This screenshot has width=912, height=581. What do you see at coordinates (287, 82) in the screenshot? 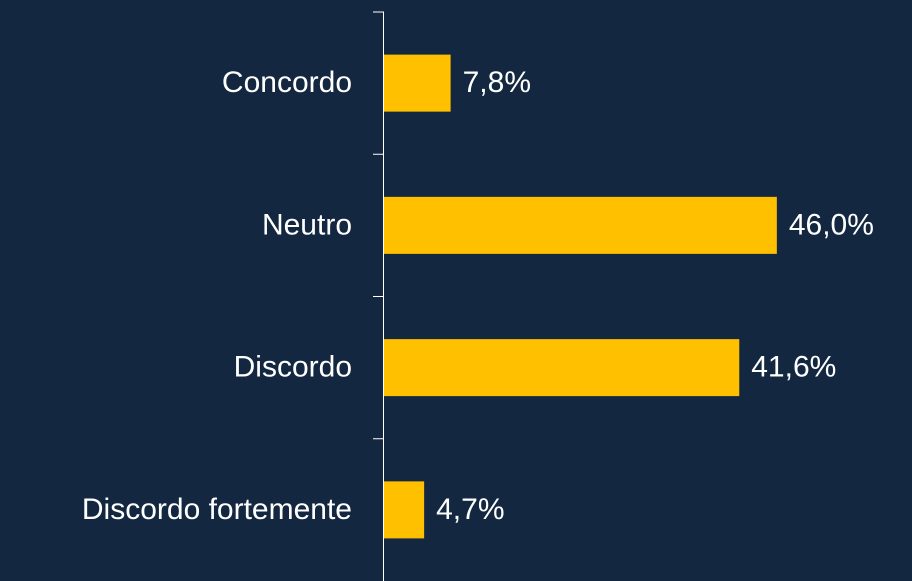
I see `category-label: Concordo` at bounding box center [287, 82].